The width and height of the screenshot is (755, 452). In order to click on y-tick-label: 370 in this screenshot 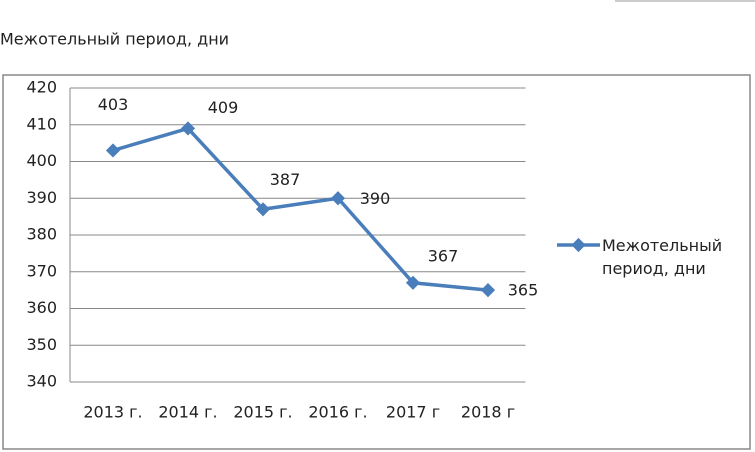, I will do `click(41, 270)`.